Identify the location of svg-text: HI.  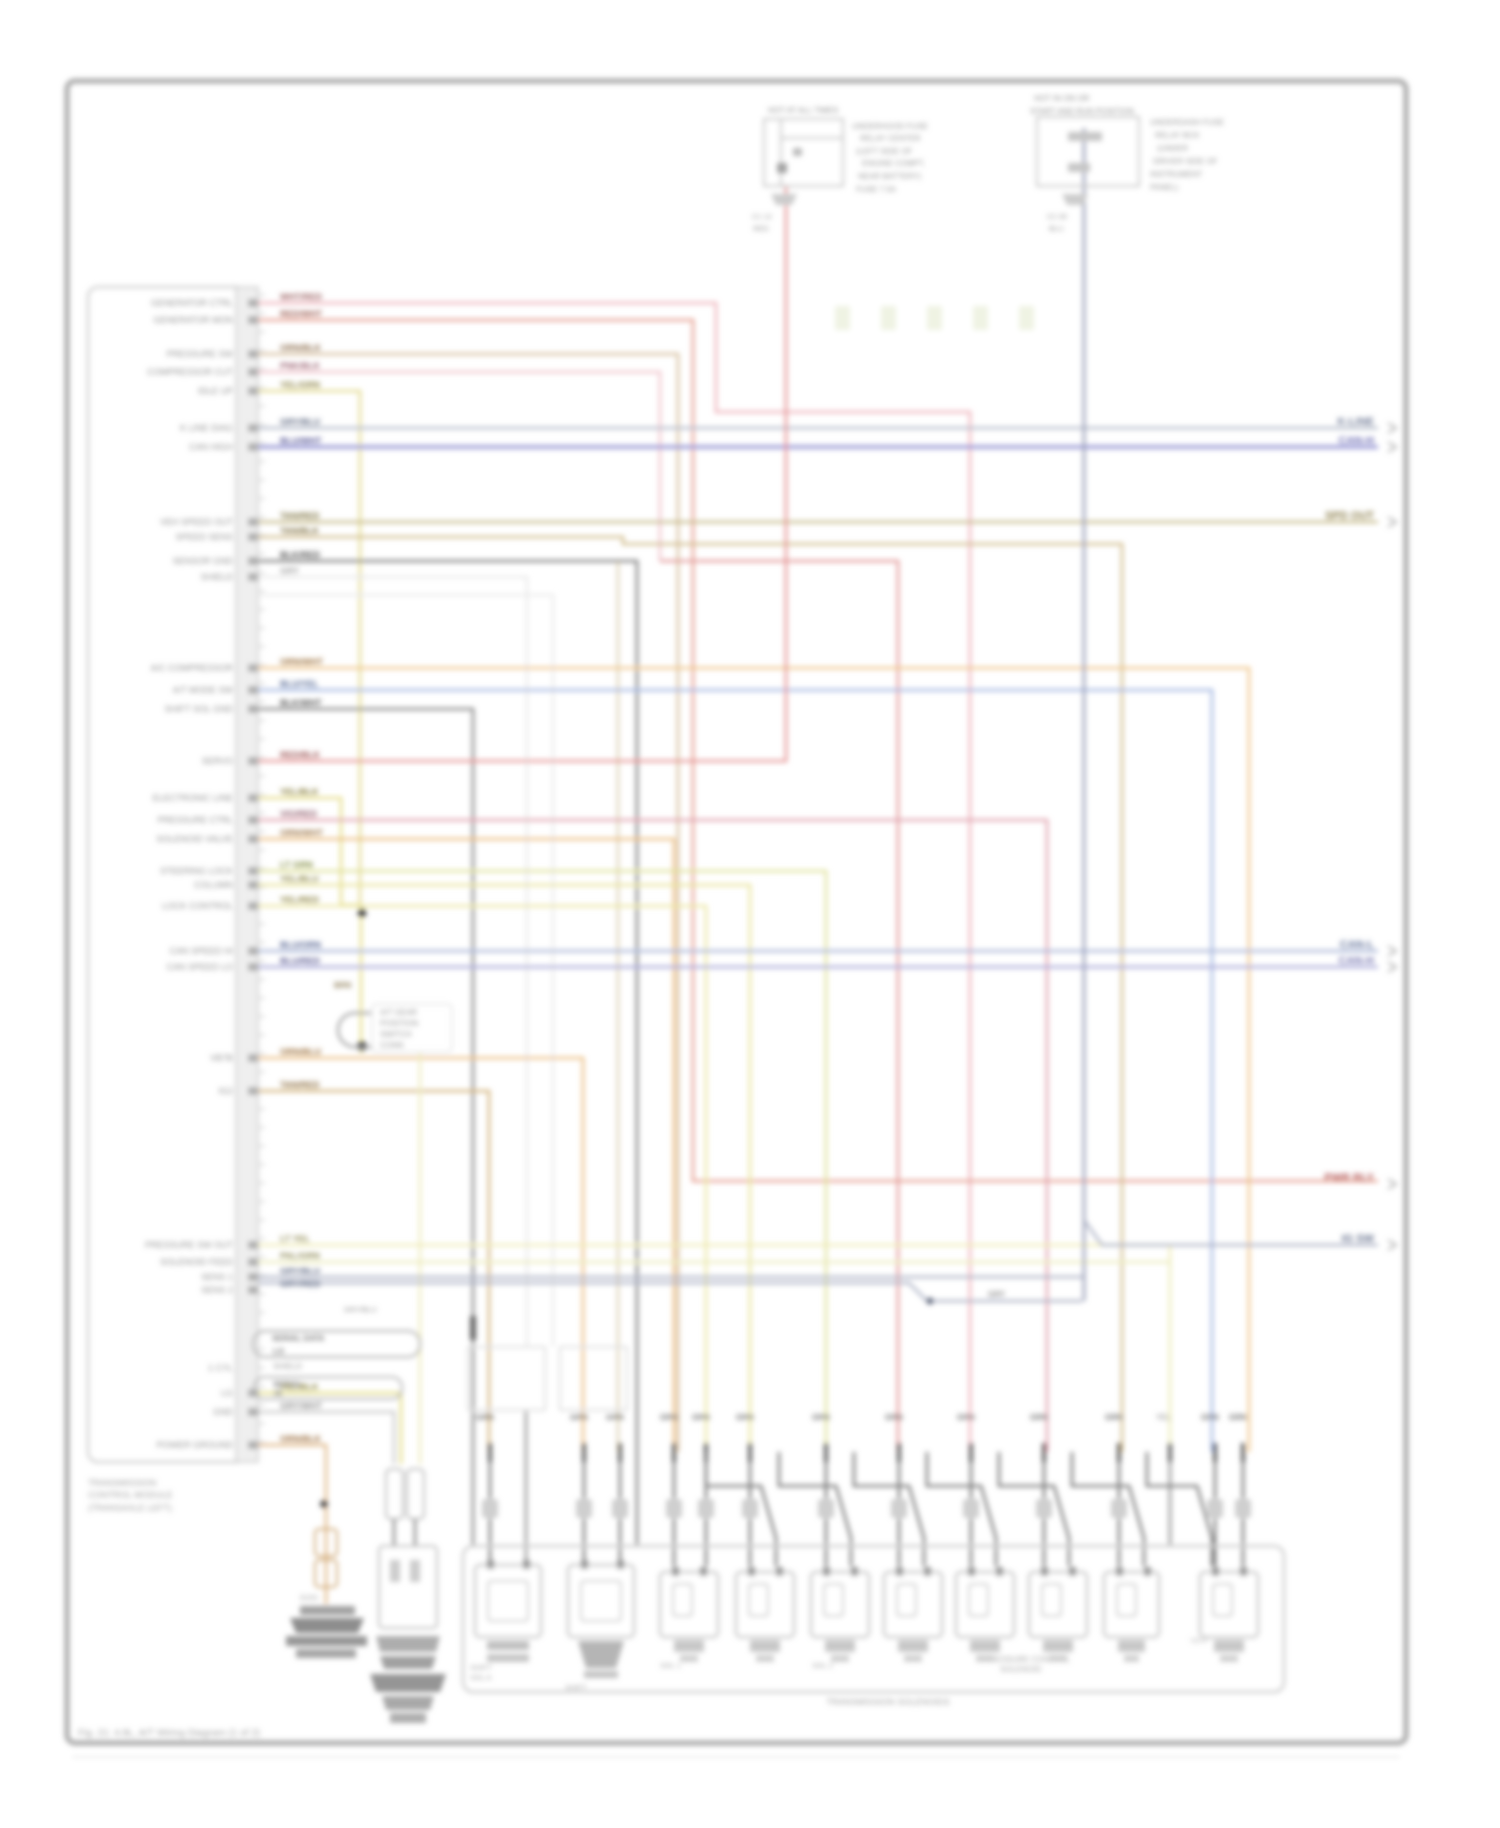
(278, 1393).